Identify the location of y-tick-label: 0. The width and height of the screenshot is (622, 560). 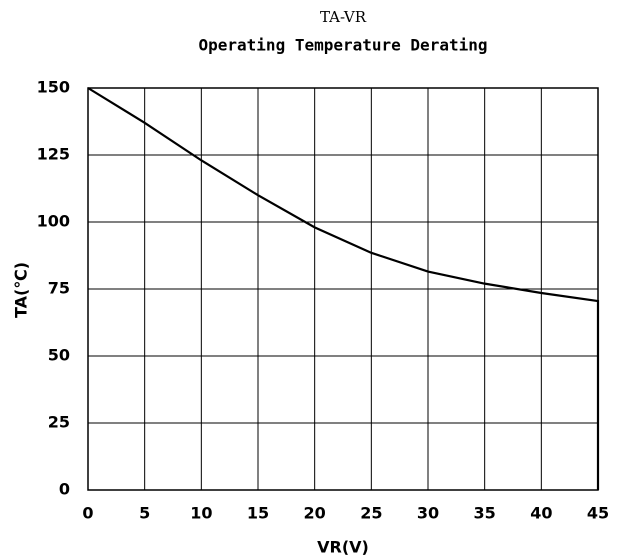
(64, 489).